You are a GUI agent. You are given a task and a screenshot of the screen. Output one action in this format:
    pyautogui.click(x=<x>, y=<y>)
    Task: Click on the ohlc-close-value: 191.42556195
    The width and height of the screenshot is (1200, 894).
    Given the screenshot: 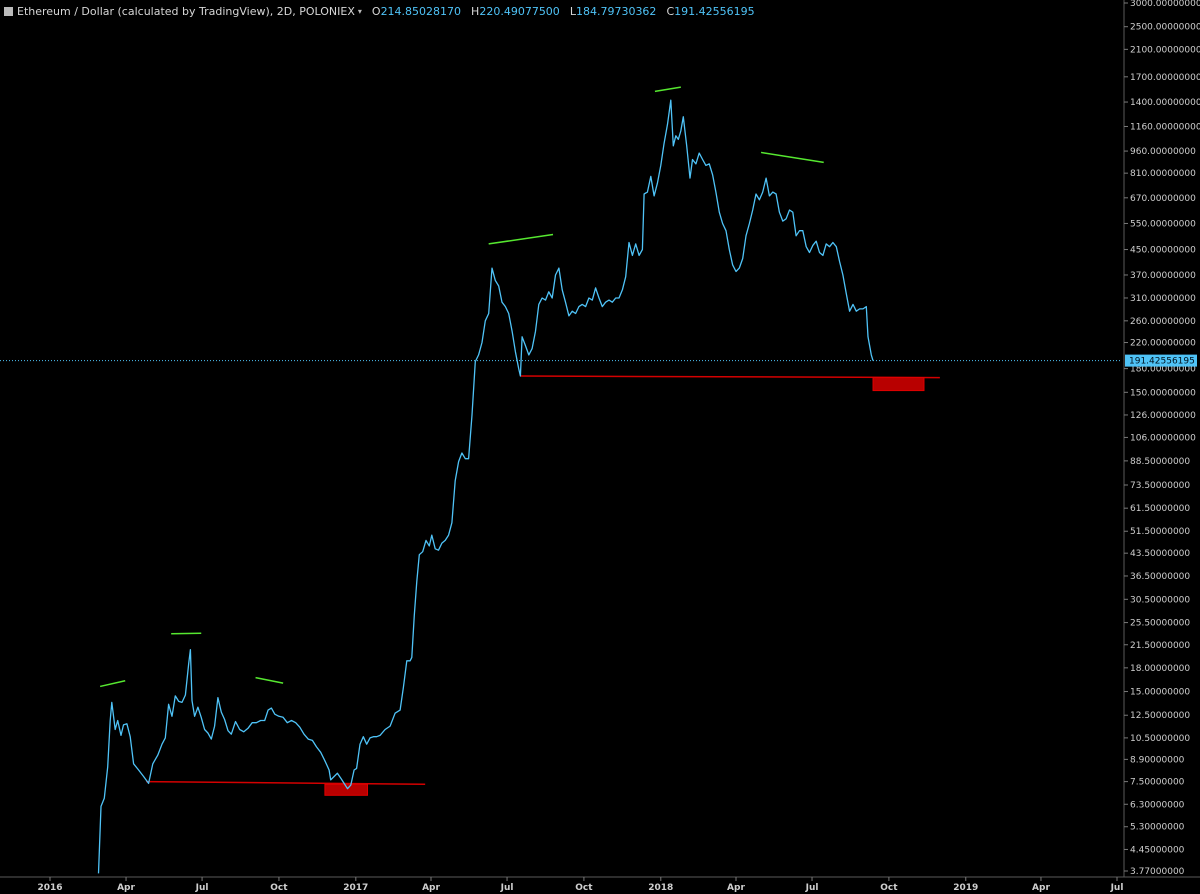 What is the action you would take?
    pyautogui.click(x=714, y=11)
    